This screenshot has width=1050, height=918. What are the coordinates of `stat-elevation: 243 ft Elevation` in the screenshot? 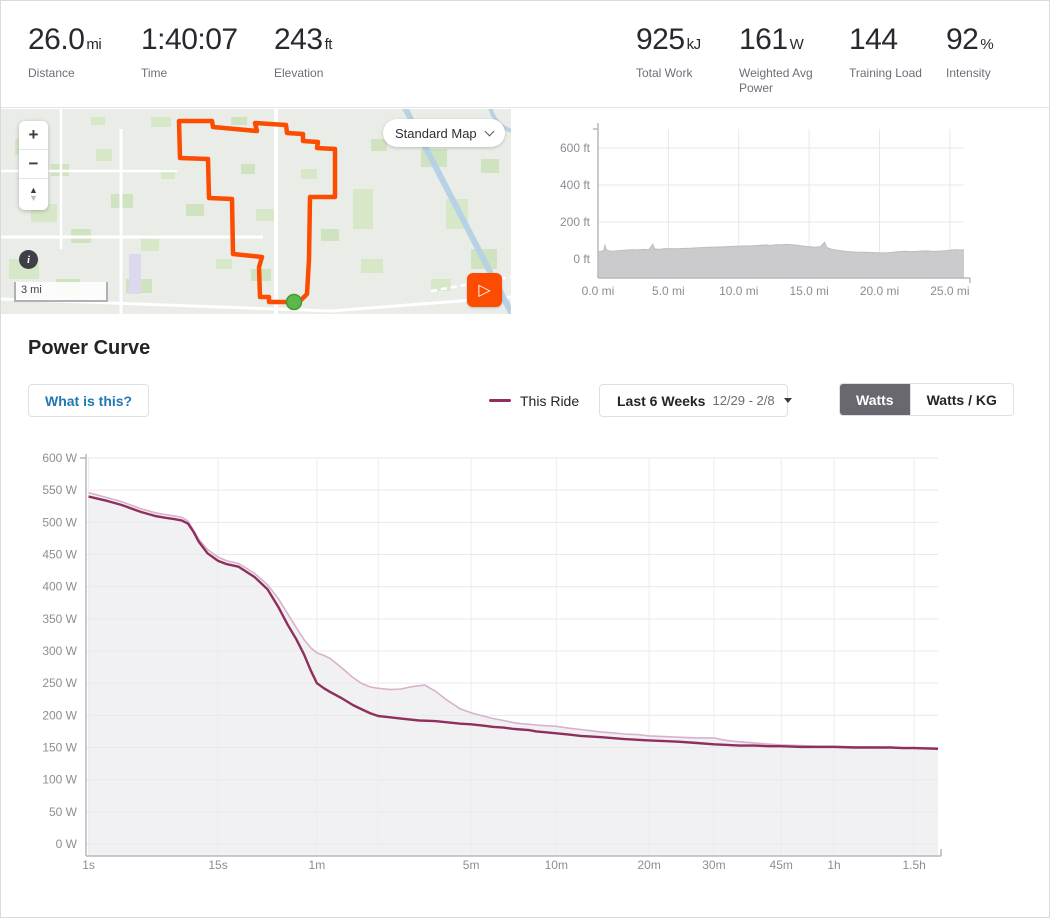 It's located at (303, 52).